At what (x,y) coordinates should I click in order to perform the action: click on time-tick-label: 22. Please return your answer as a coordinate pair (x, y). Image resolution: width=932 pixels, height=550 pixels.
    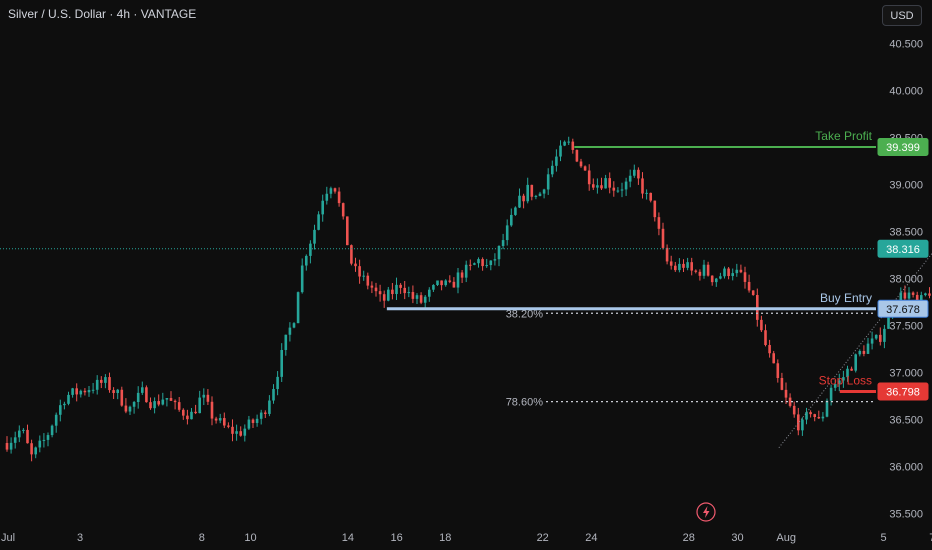
    Looking at the image, I should click on (543, 538).